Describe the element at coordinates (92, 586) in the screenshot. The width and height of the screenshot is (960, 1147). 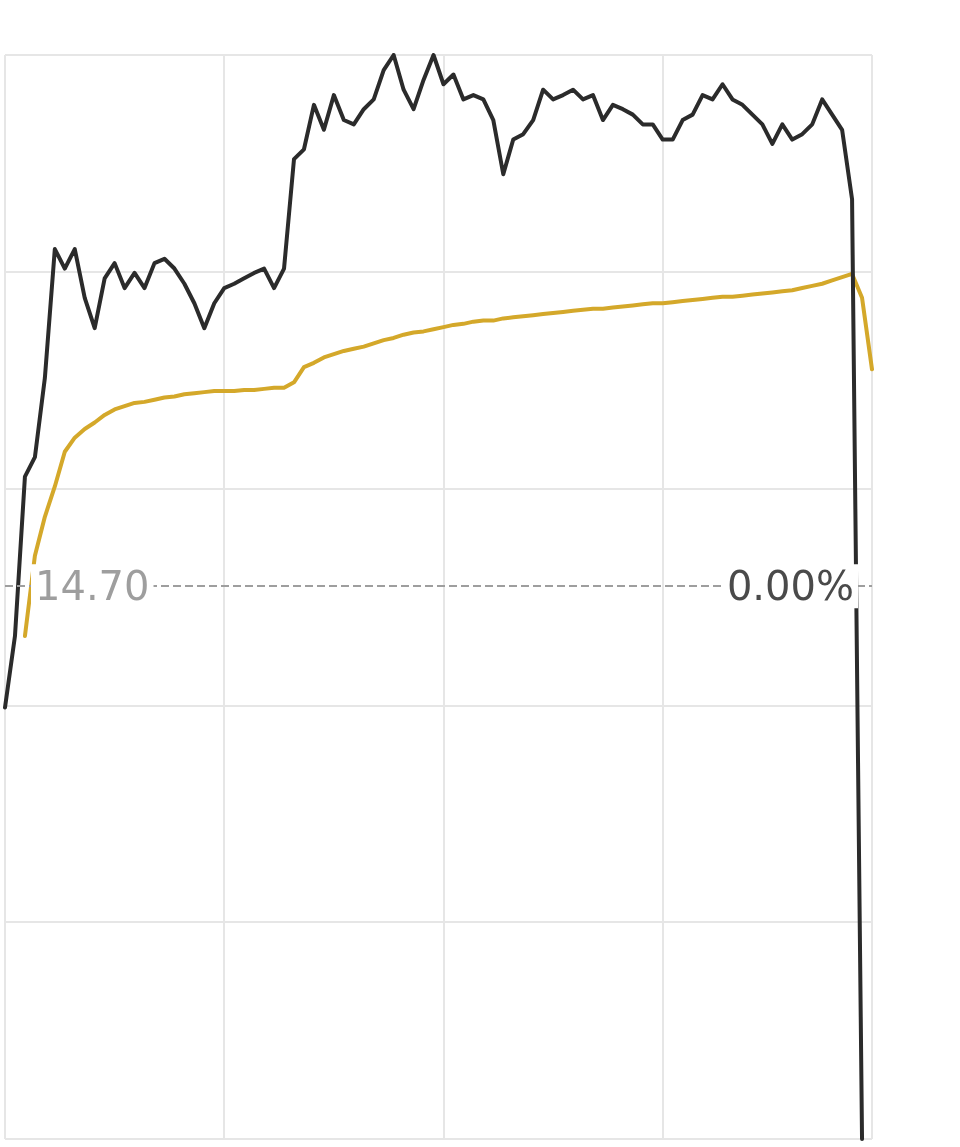
I see `annotation: 14.70` at that location.